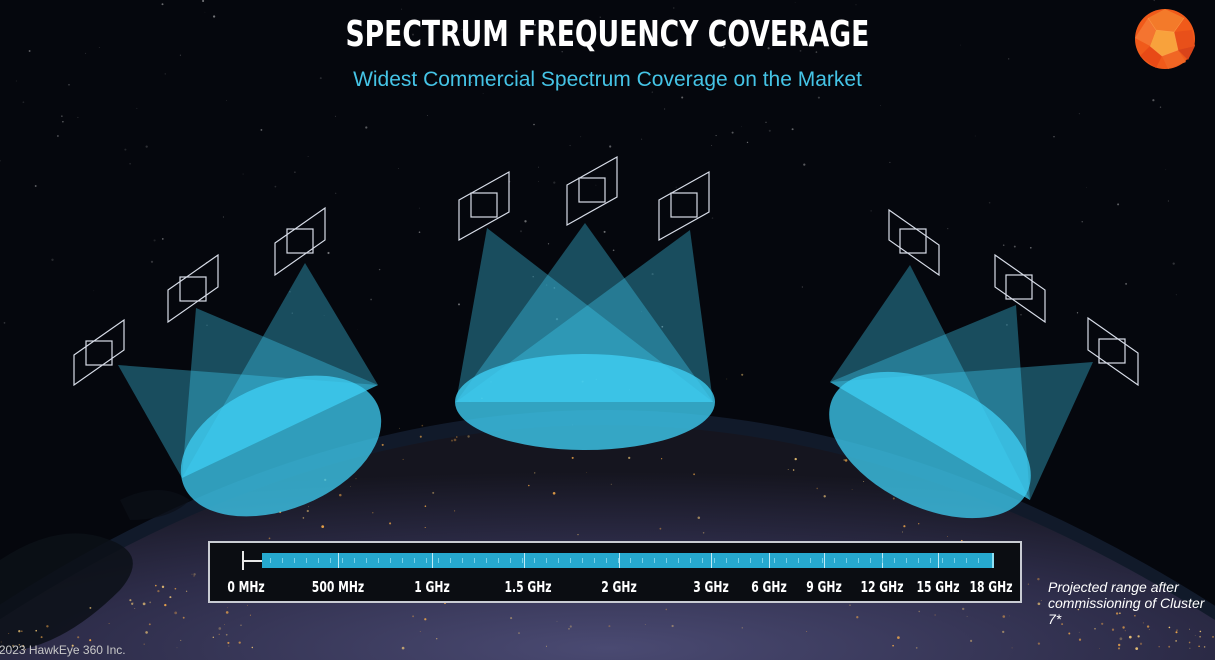  What do you see at coordinates (63, 650) in the screenshot?
I see `copyright: ©2023 HawkEye 360 Inc.` at bounding box center [63, 650].